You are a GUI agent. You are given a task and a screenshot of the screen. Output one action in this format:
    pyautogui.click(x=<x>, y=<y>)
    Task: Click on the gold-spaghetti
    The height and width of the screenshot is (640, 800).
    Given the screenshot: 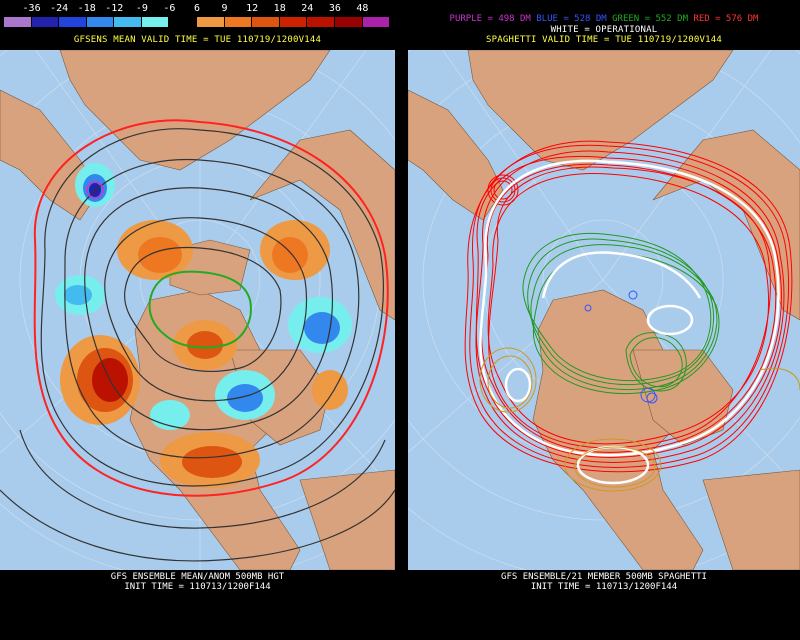 What is the action you would take?
    pyautogui.click(x=639, y=419)
    